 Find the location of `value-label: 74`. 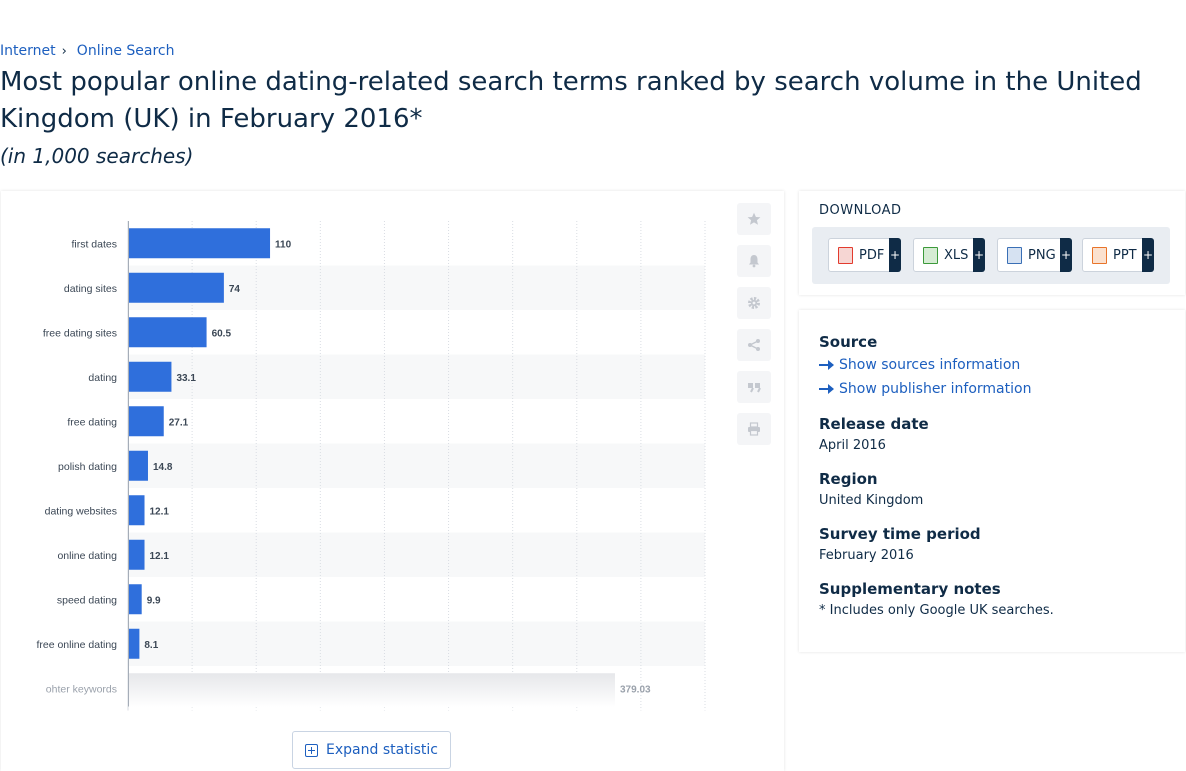

value-label: 74 is located at coordinates (235, 289).